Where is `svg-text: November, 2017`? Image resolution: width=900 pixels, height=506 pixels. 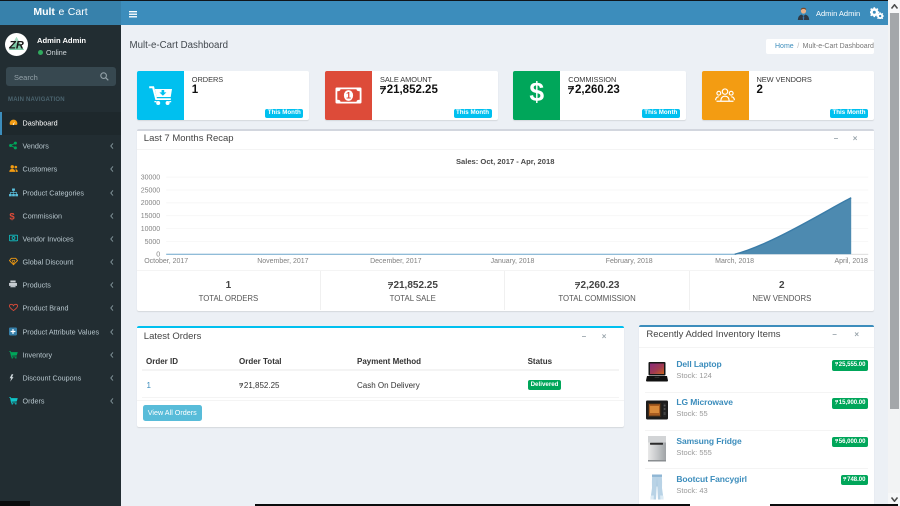 svg-text: November, 2017 is located at coordinates (282, 261).